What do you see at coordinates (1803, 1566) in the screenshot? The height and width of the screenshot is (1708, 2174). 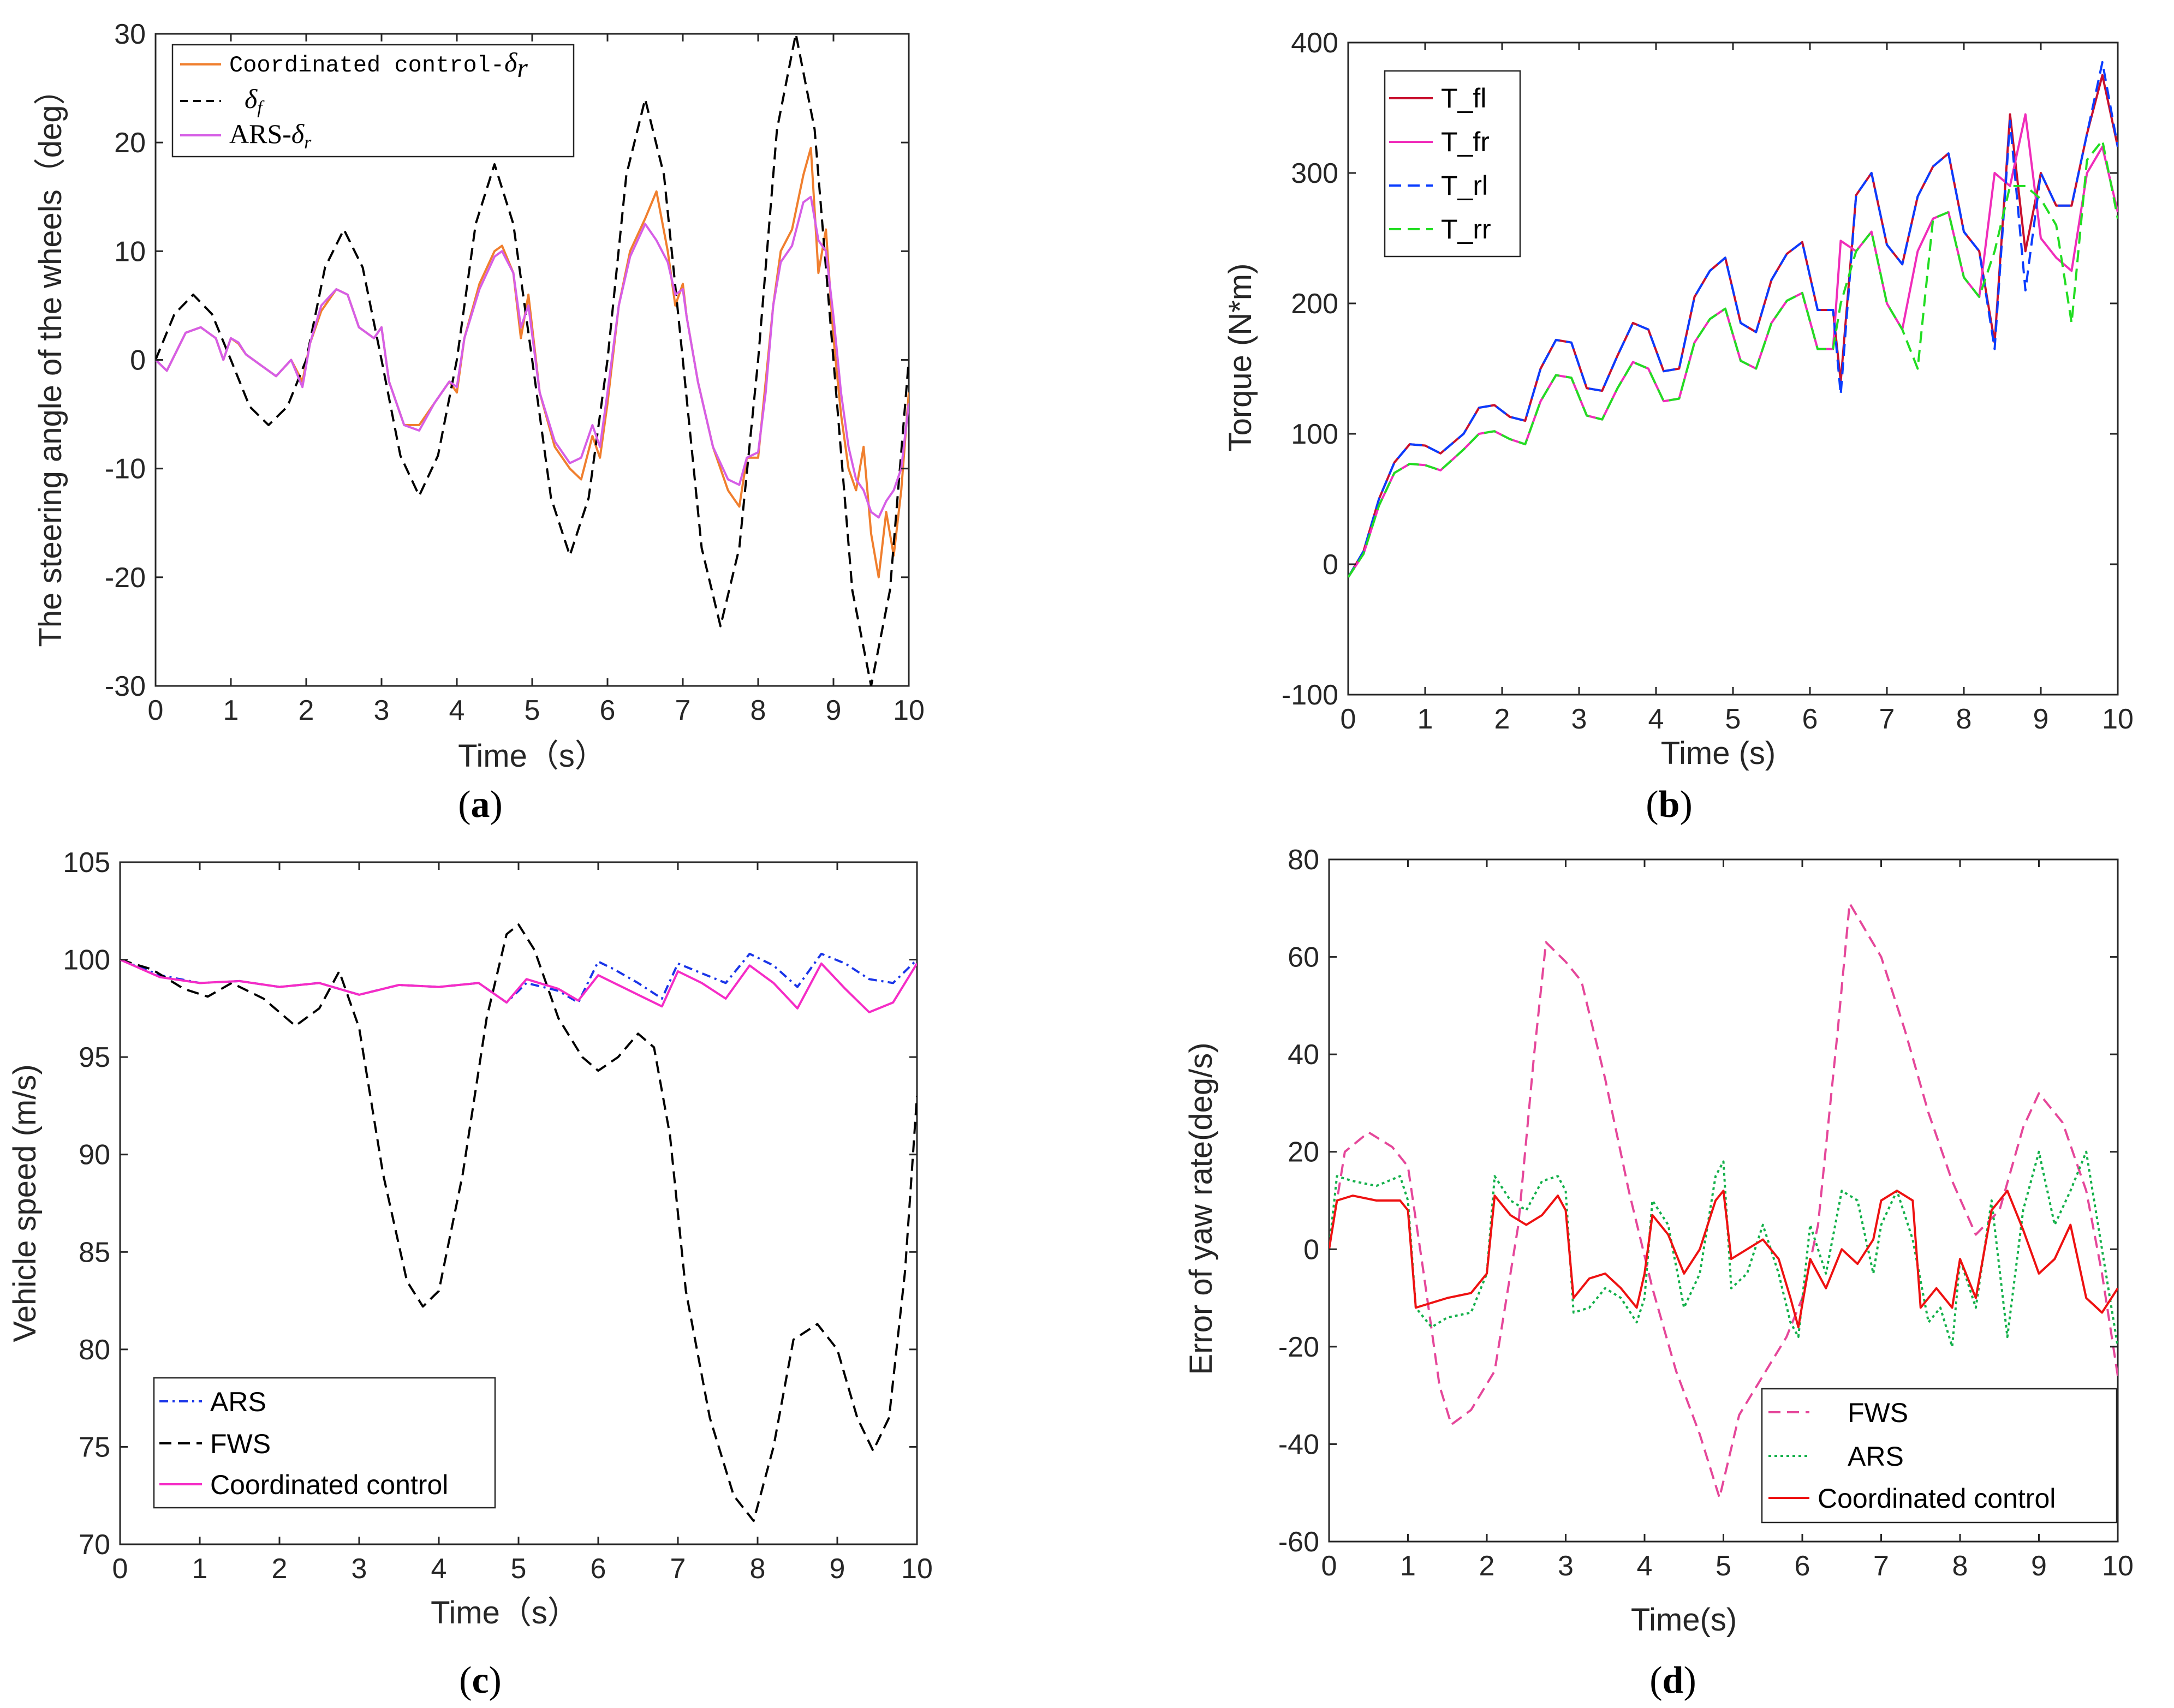 I see `x-tick-label-d-6: 6` at bounding box center [1803, 1566].